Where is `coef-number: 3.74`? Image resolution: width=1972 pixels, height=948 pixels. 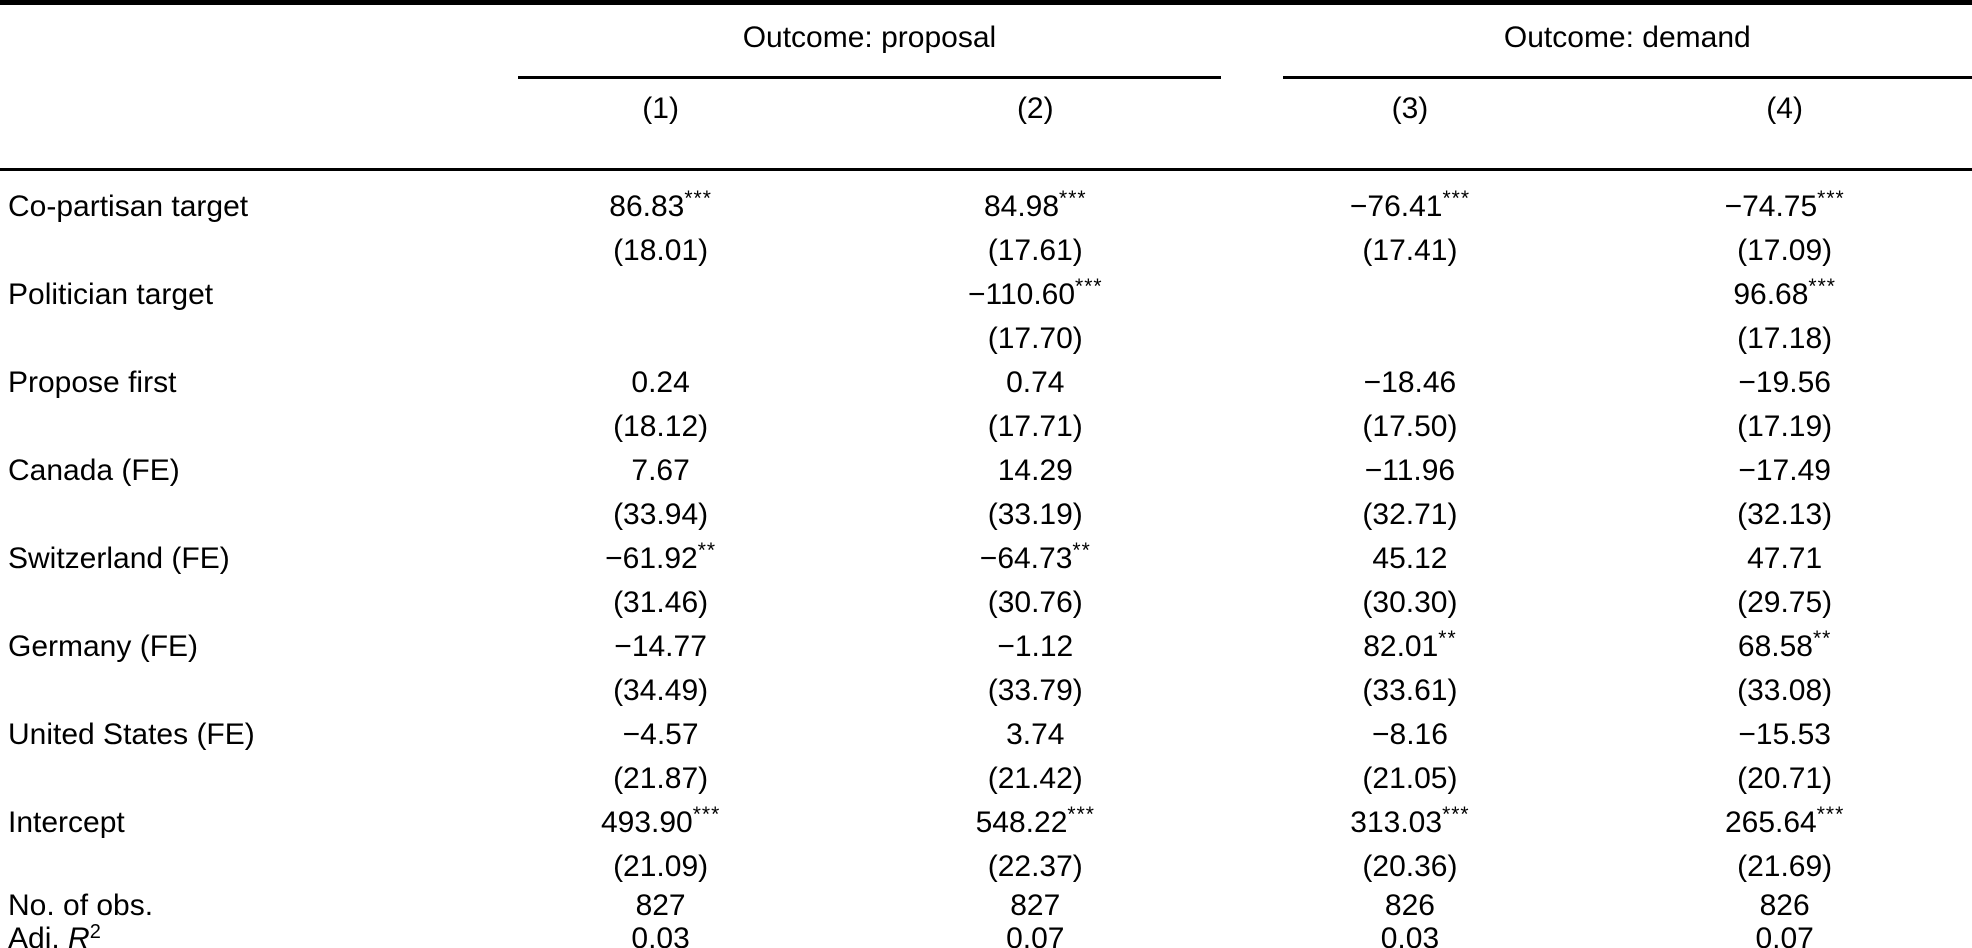
coef-number: 3.74 is located at coordinates (1035, 734).